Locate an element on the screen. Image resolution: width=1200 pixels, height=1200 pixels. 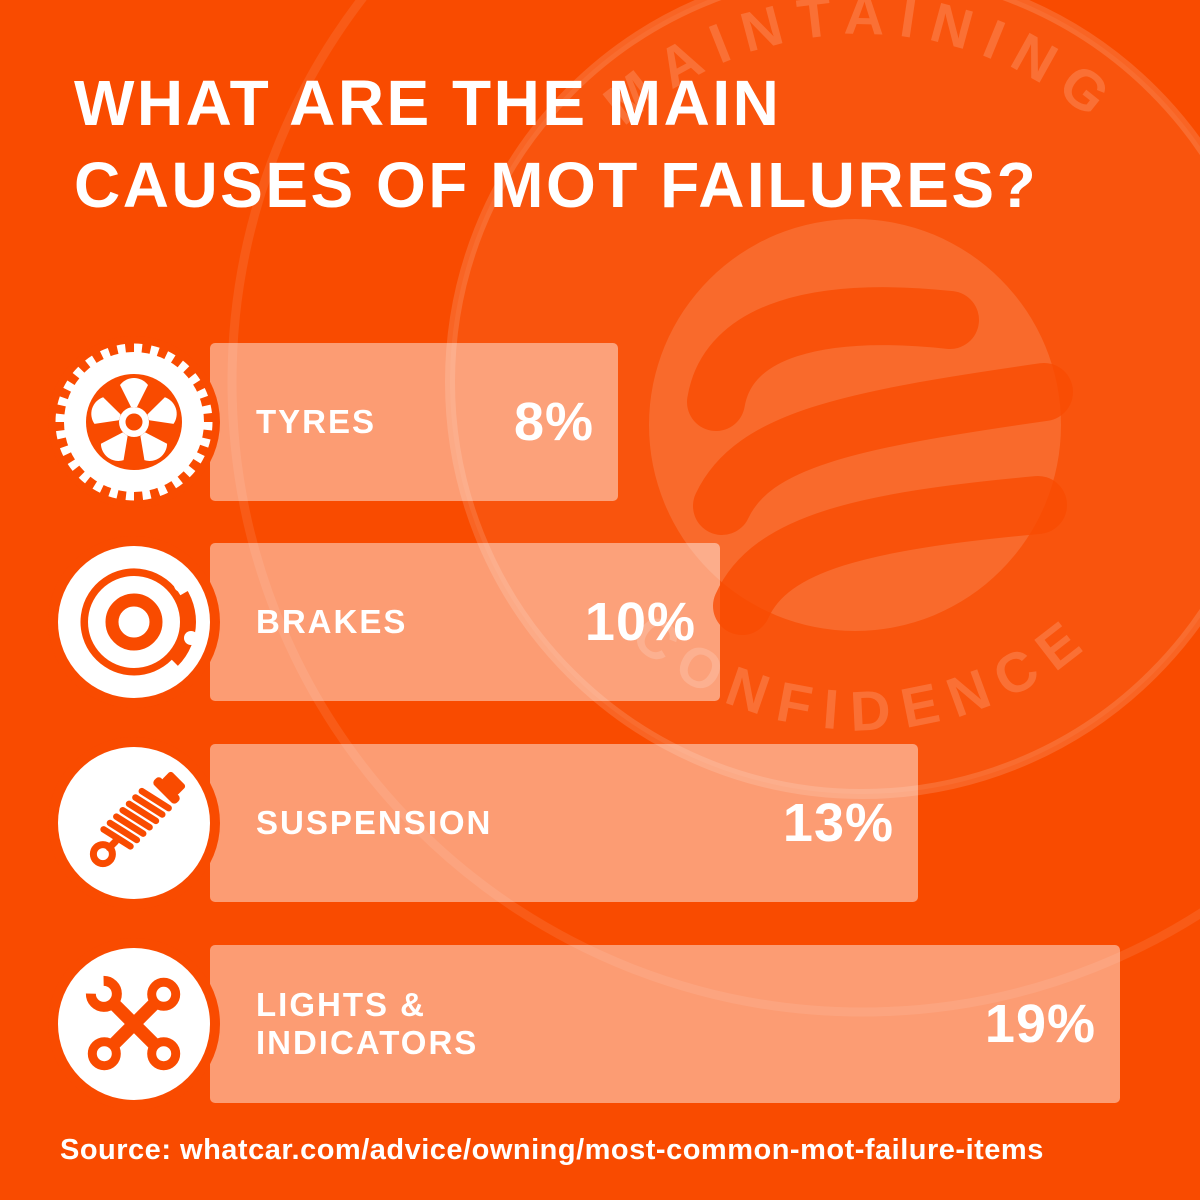
swirl-e-logo-icon is located at coordinates (880, 461).